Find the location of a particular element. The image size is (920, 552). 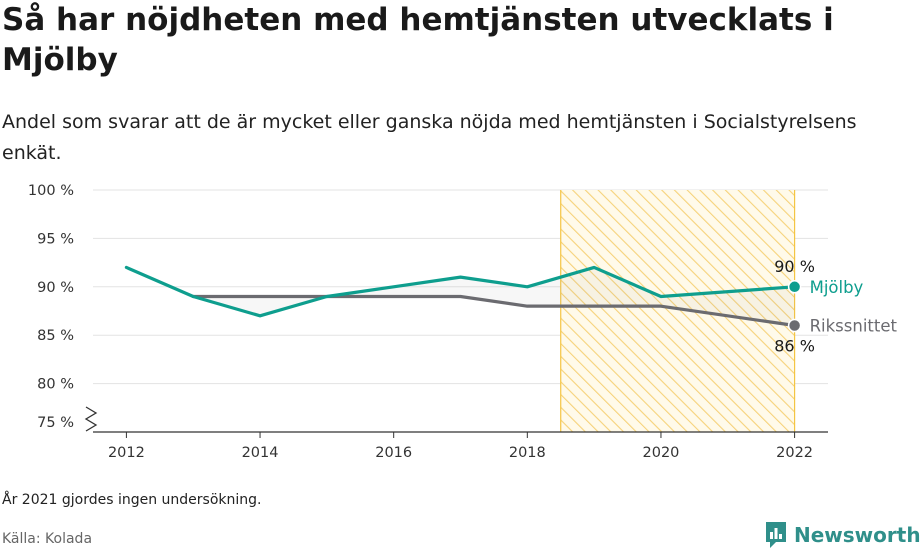

footnote: År 2021 gjordes ingen undersökning. is located at coordinates (132, 500).